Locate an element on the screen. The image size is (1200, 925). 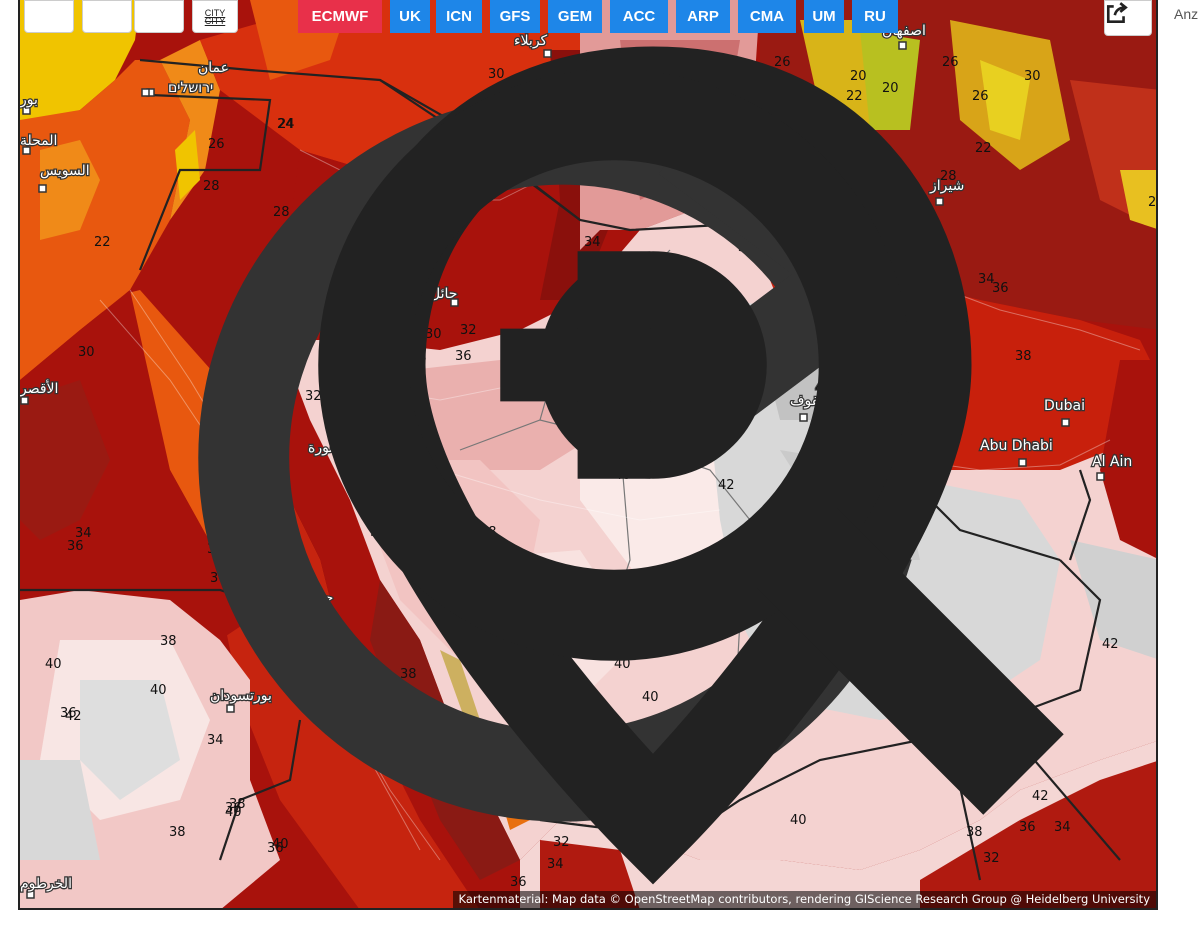
city-label: Dubai is located at coordinates (1065, 406).